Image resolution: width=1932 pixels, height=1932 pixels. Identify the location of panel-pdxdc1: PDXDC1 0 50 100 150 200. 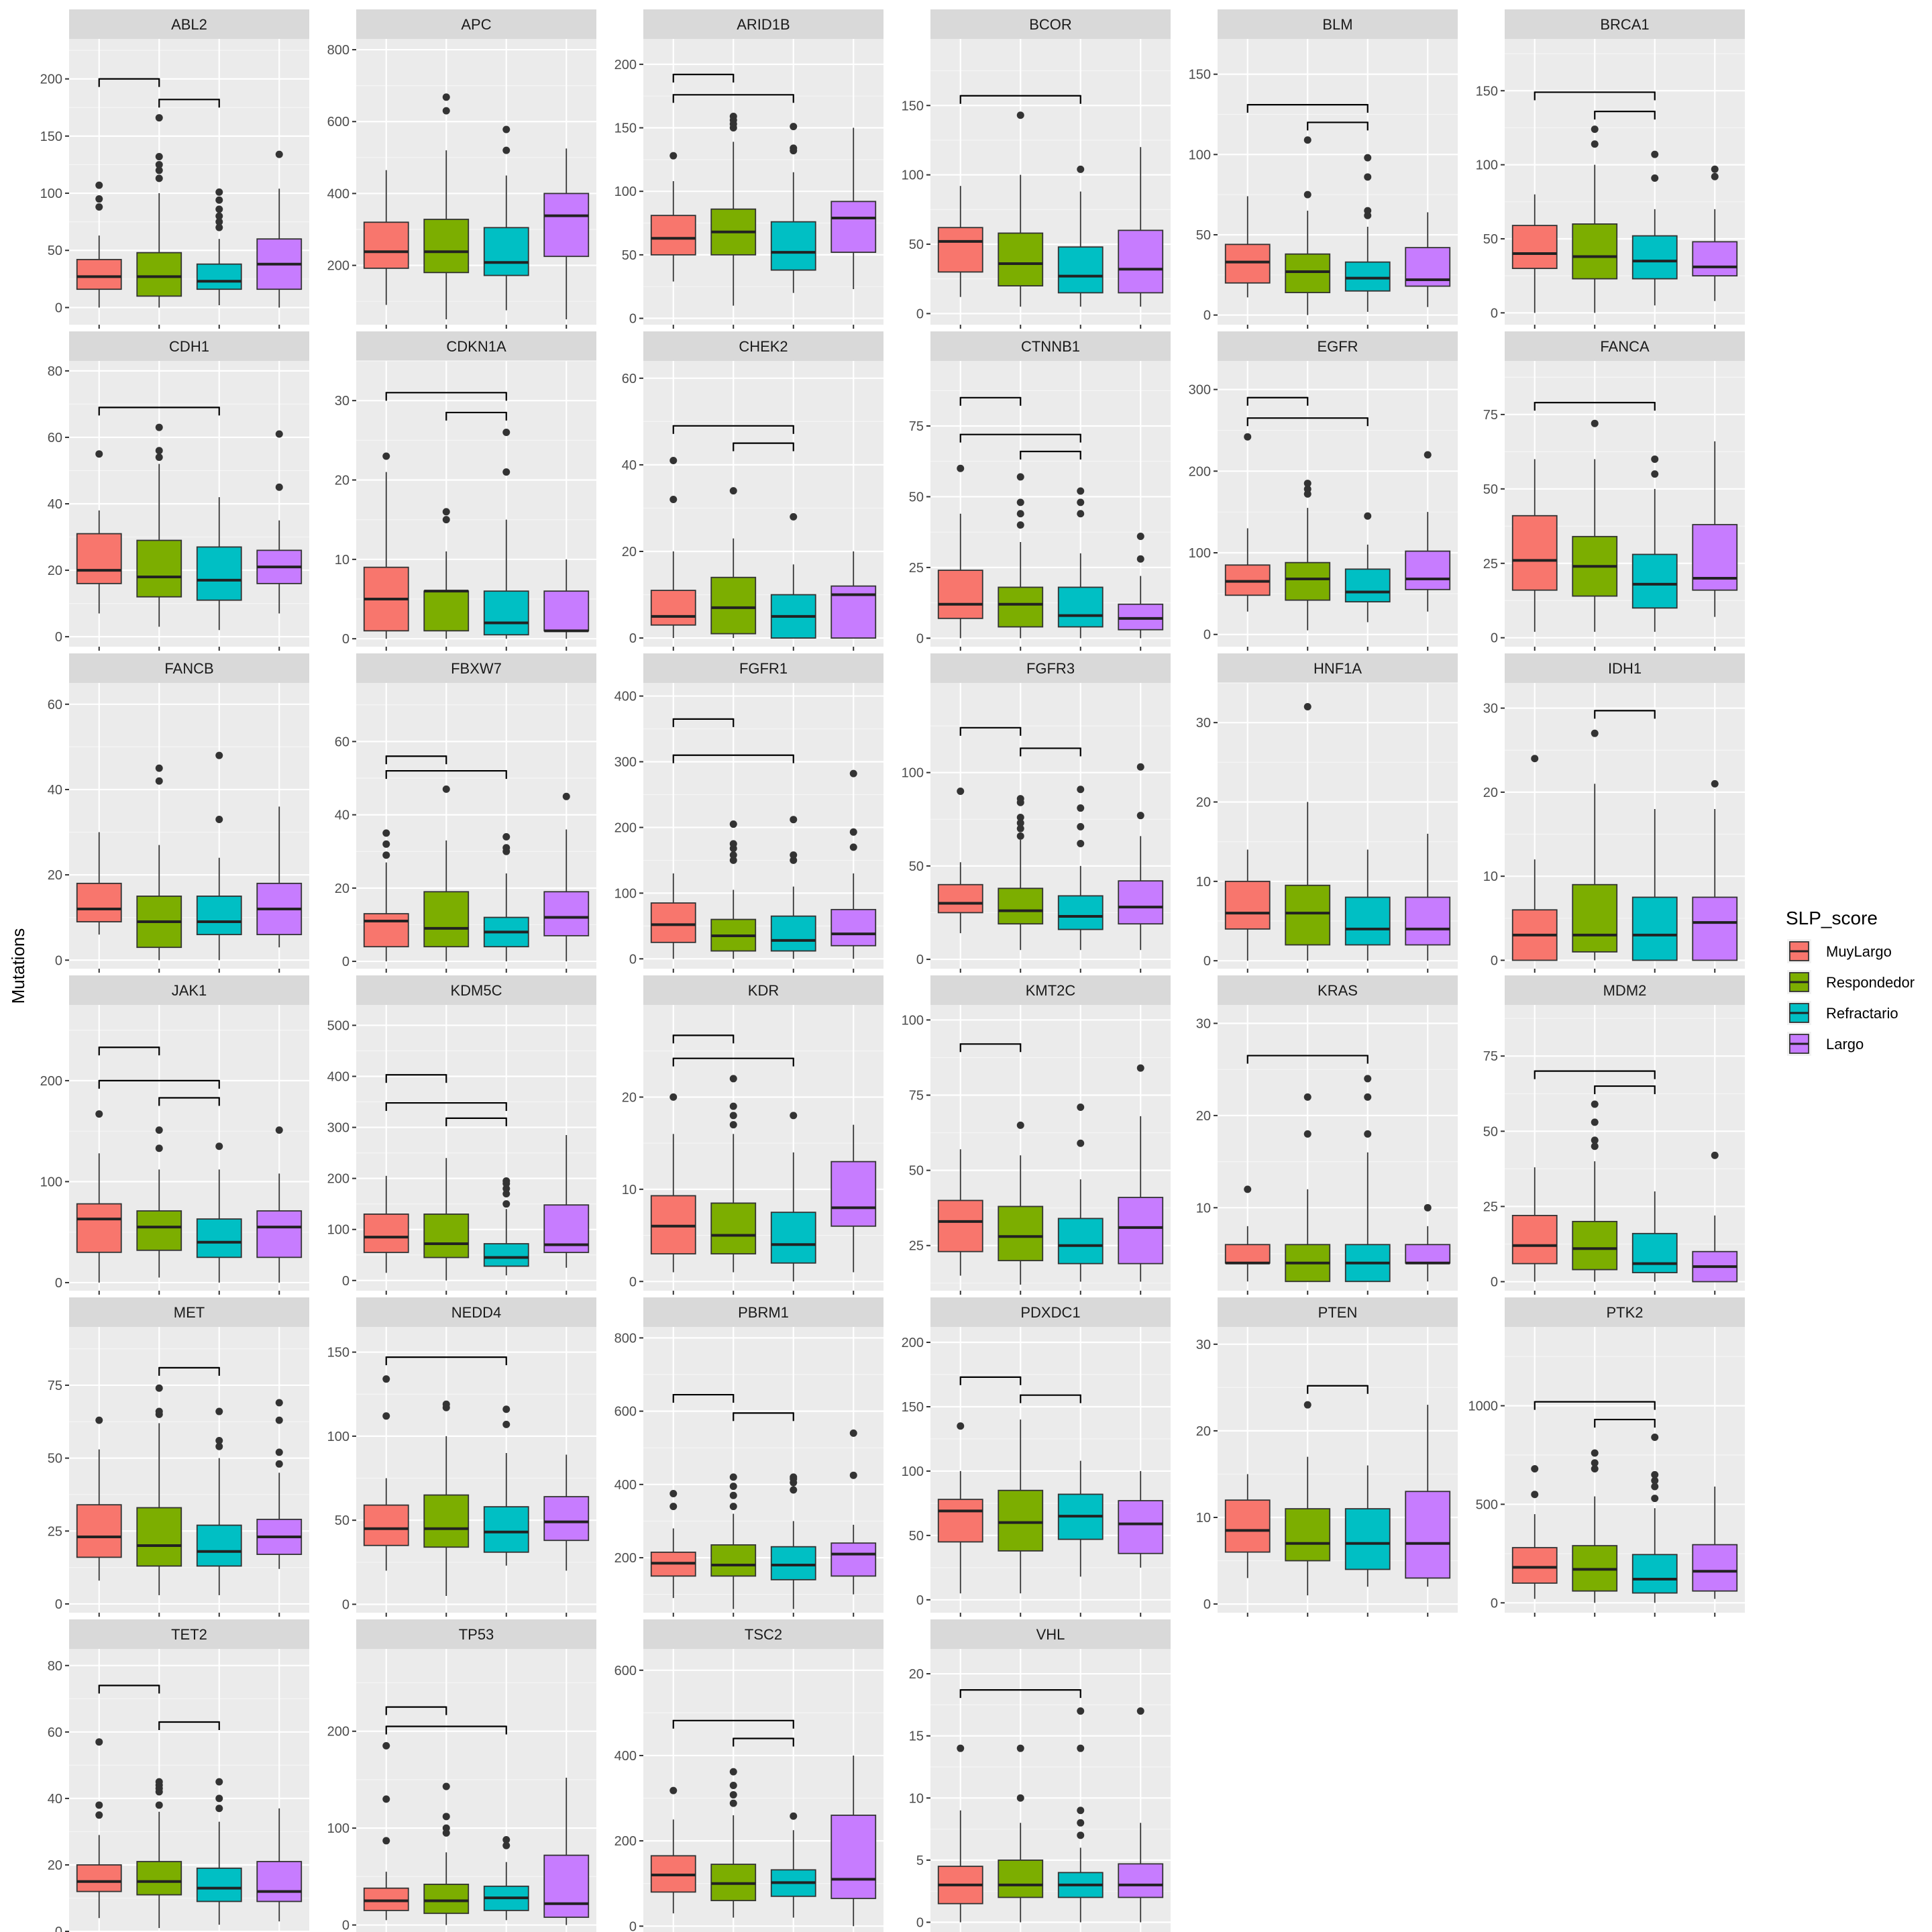
(1036, 1457).